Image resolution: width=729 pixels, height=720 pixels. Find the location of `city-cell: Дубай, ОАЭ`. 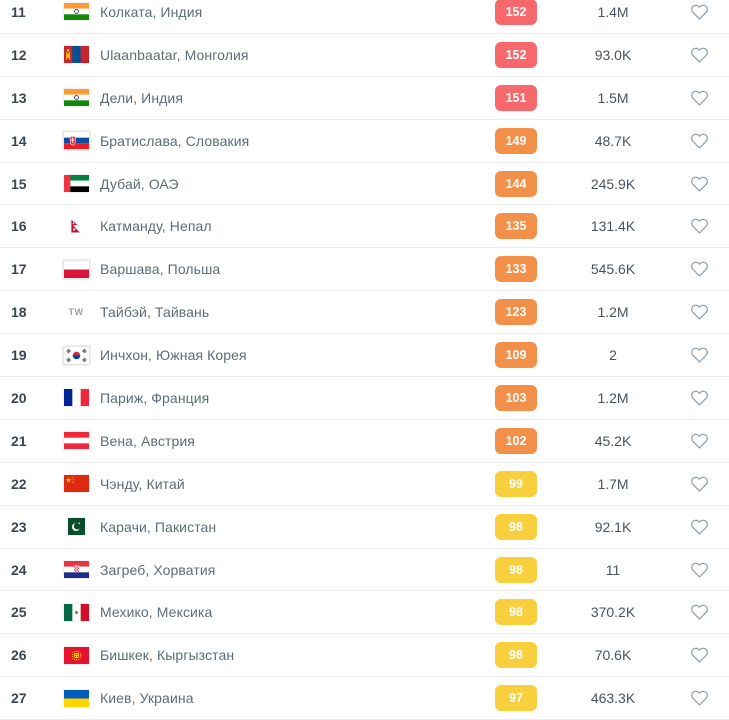

city-cell: Дубай, ОАЭ is located at coordinates (297, 184).